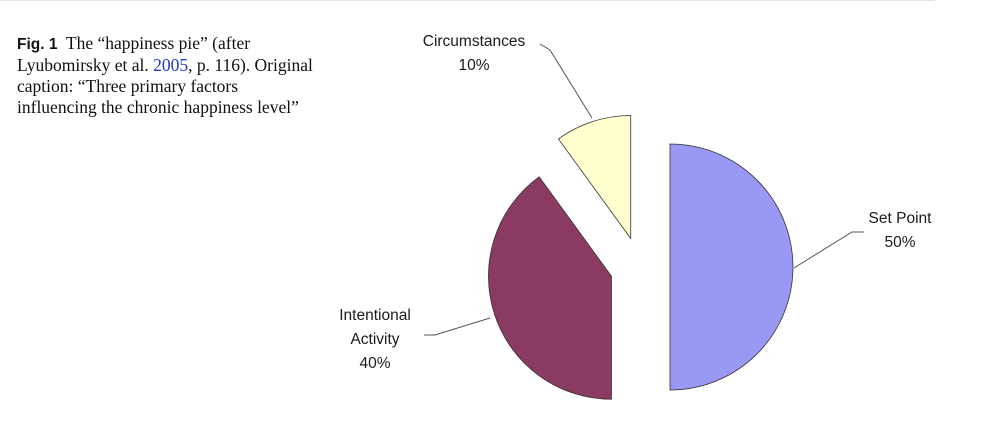 The image size is (982, 440). I want to click on slice-set-point, so click(731, 267).